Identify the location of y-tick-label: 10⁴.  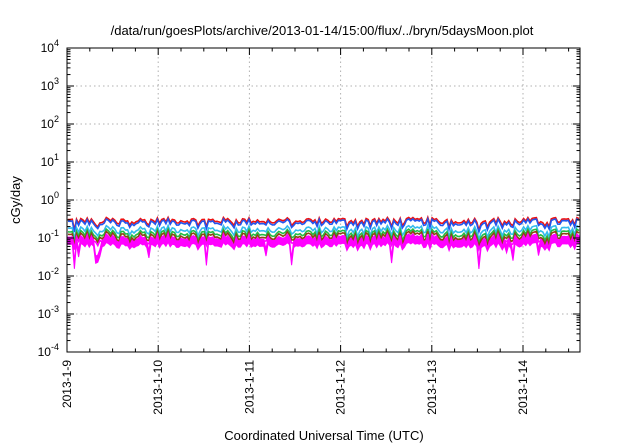
(50, 46).